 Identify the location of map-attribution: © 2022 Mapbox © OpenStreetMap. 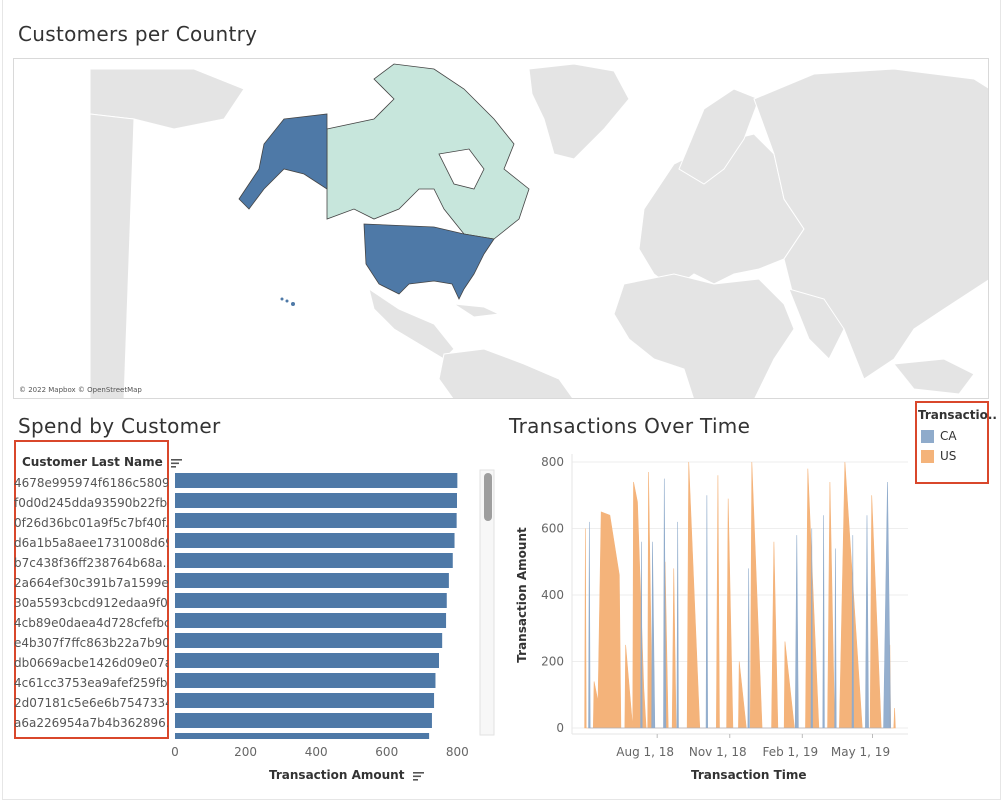
(80, 390).